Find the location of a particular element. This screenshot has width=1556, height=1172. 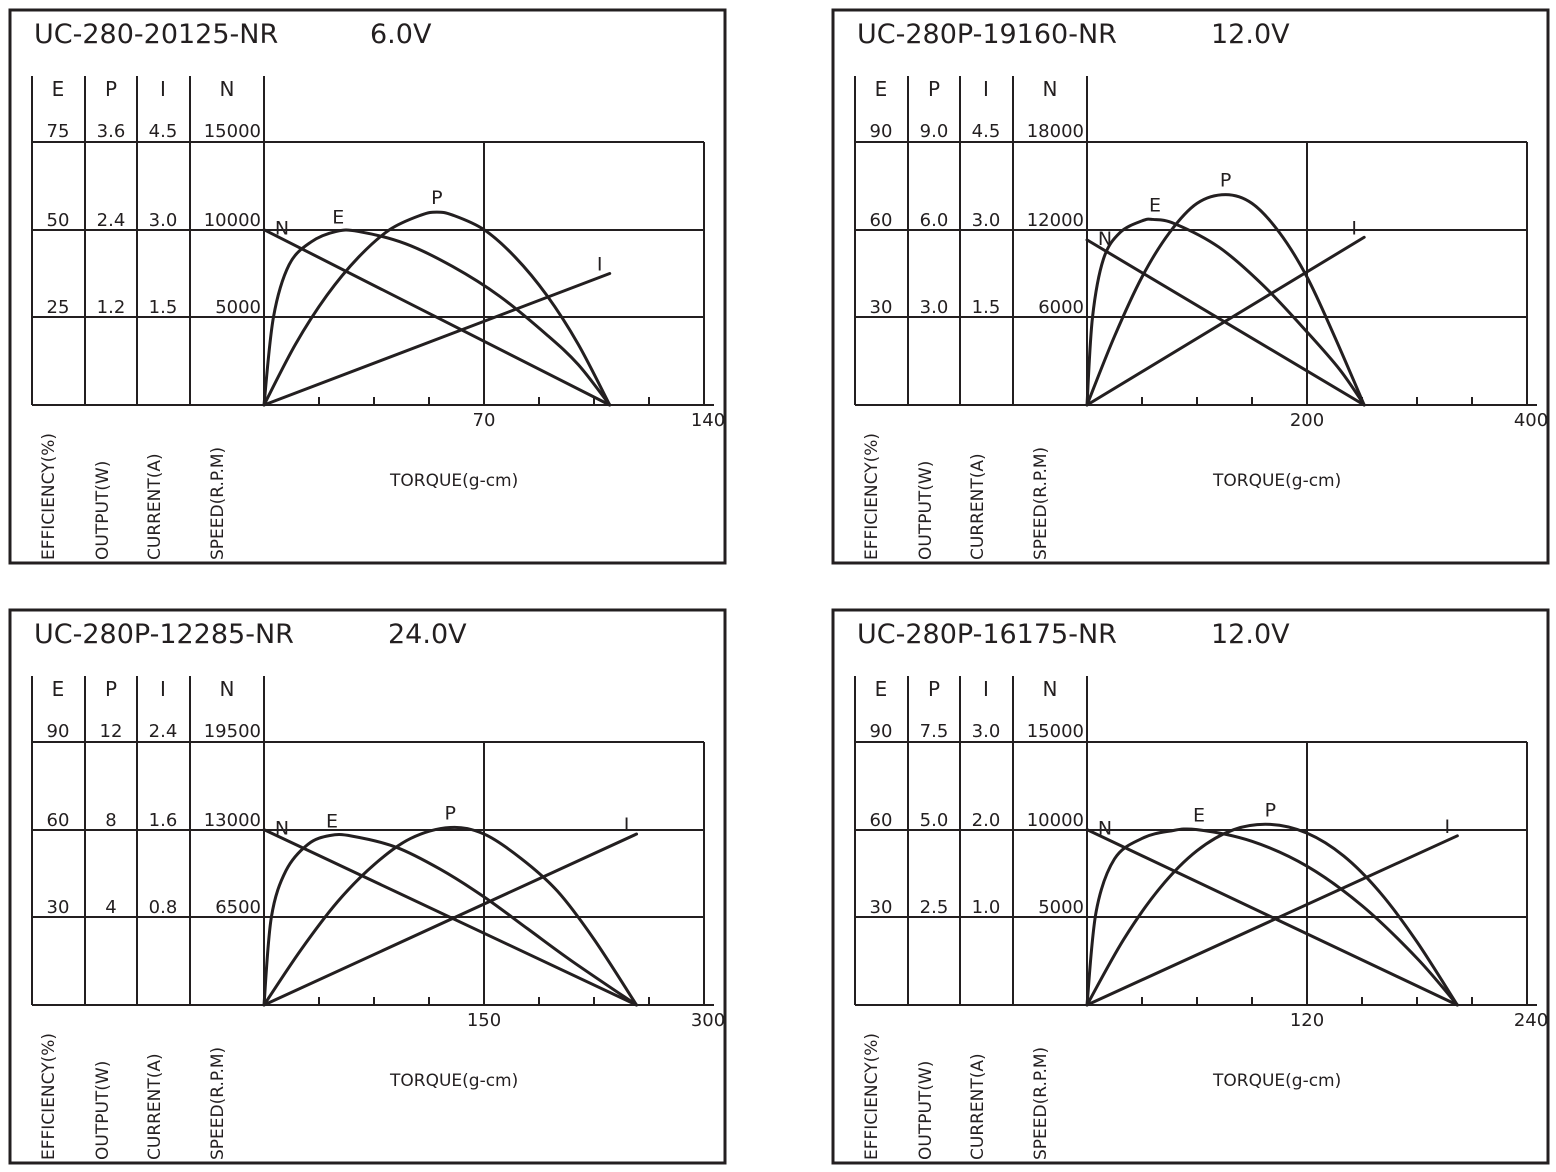

x-tick-label: 240 is located at coordinates (1531, 1020).